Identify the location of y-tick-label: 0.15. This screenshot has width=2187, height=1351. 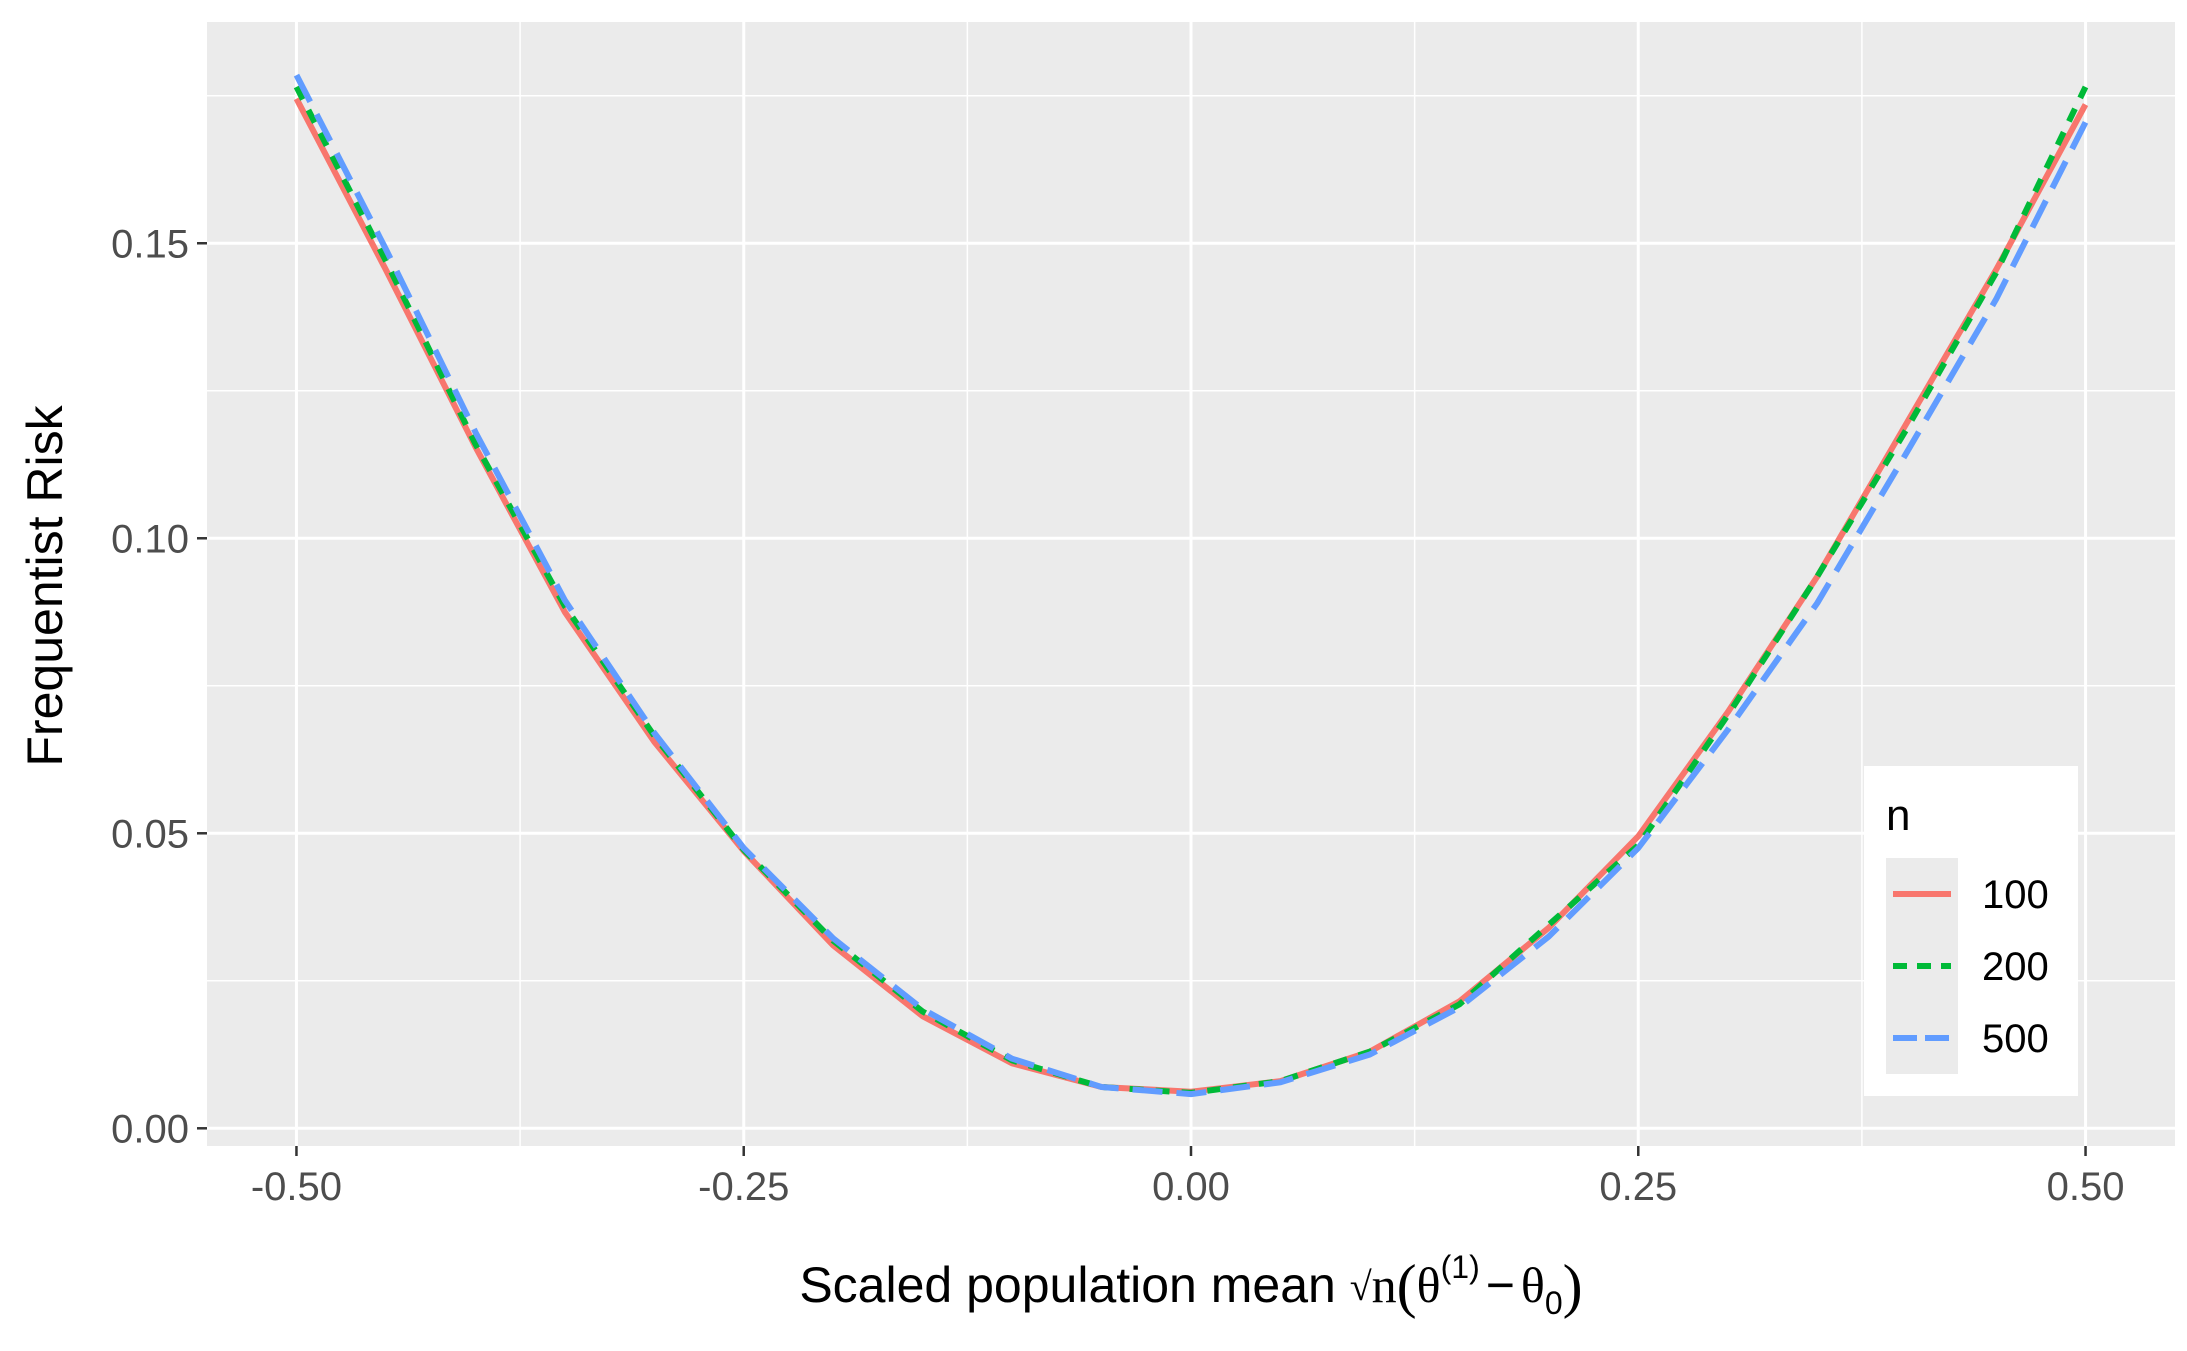
(150, 244).